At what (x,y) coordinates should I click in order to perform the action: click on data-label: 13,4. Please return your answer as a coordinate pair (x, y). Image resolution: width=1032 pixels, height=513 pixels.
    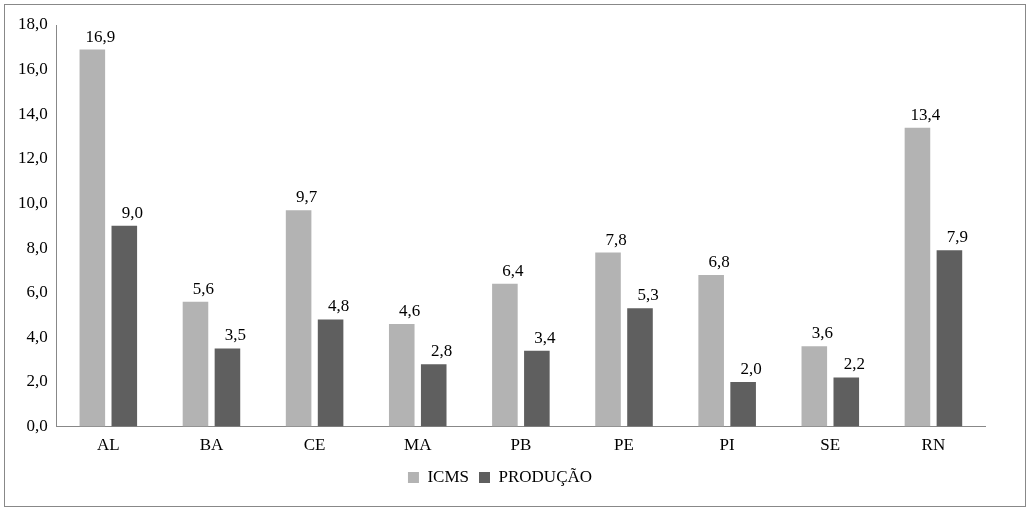
    Looking at the image, I should click on (925, 114).